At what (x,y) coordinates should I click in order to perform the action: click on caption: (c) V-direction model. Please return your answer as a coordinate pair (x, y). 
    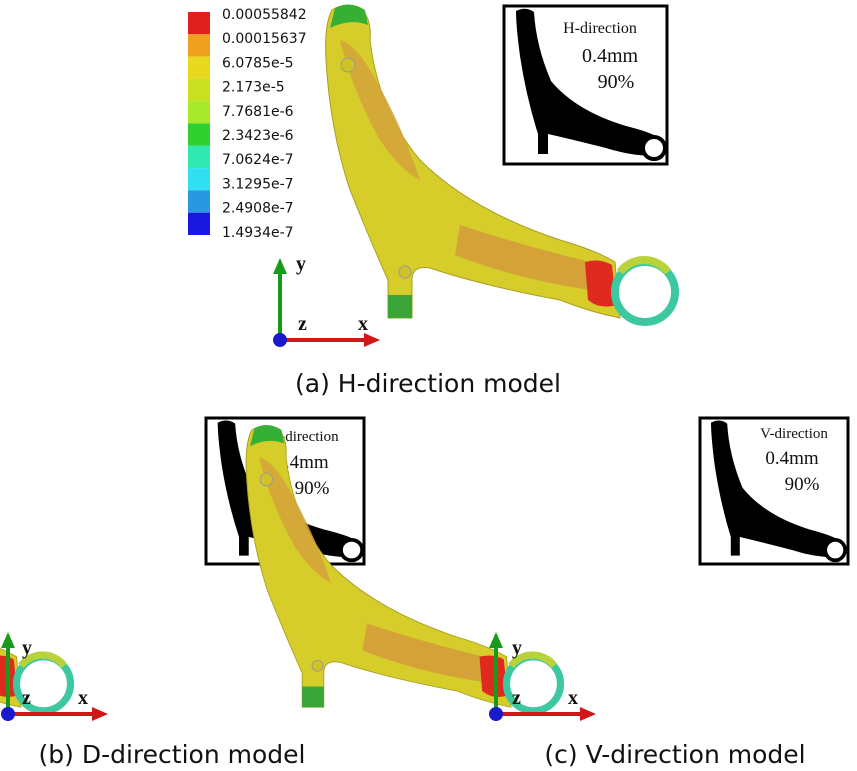
    Looking at the image, I should click on (674, 754).